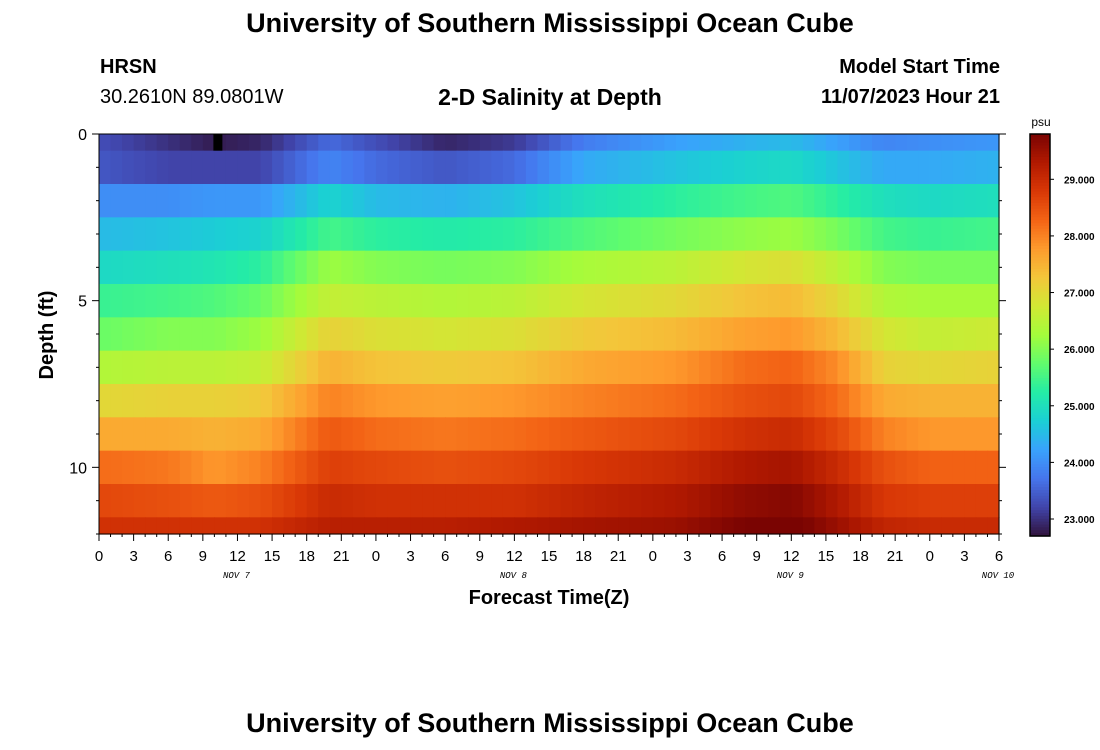  Describe the element at coordinates (791, 556) in the screenshot. I see `x-tick-label: 12` at that location.